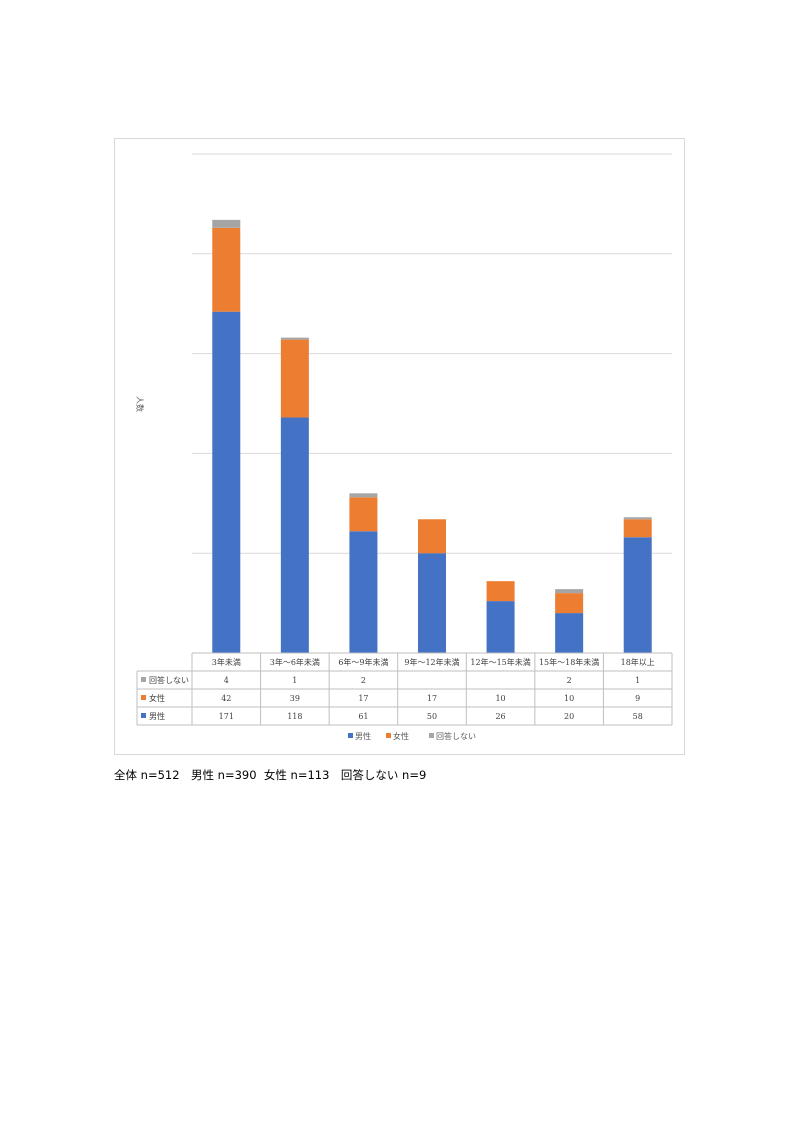 The width and height of the screenshot is (800, 1131). What do you see at coordinates (637, 698) in the screenshot?
I see `data-value: 9` at bounding box center [637, 698].